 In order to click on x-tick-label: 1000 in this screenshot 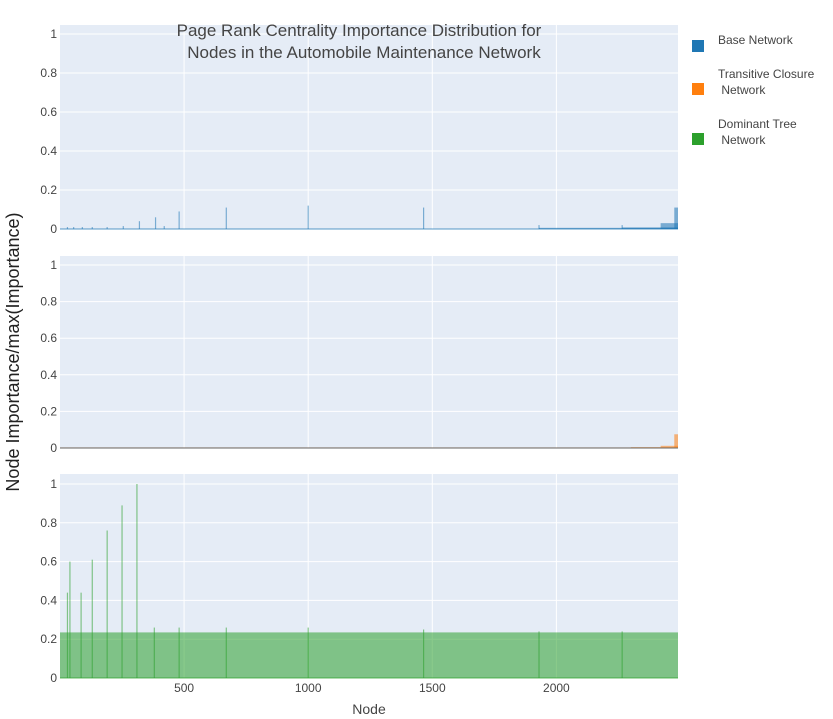, I will do `click(308, 688)`.